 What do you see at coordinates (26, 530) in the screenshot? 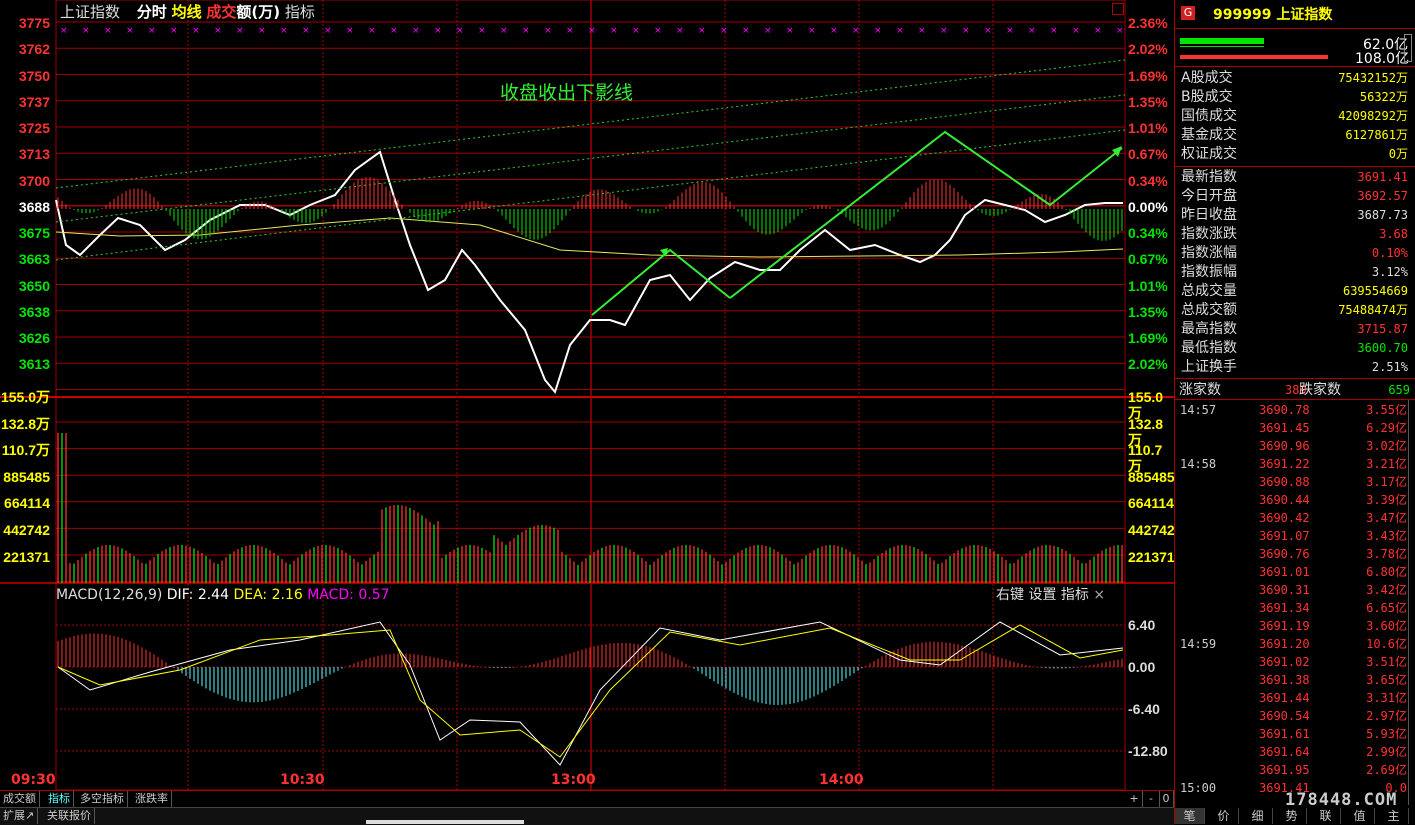
I see `leftVol-label: 442742` at bounding box center [26, 530].